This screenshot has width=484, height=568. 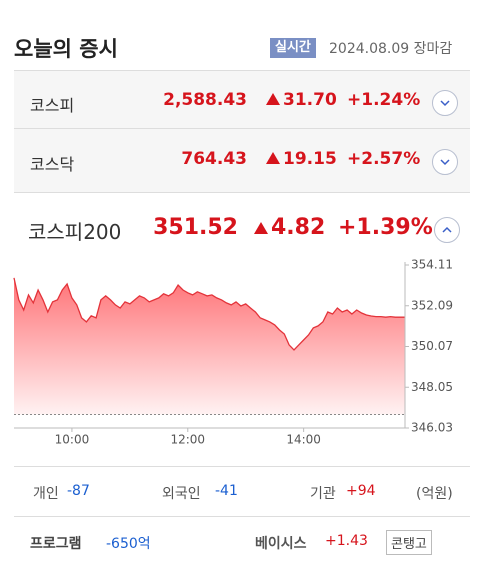 I want to click on program-label: 프로그램, so click(x=56, y=544).